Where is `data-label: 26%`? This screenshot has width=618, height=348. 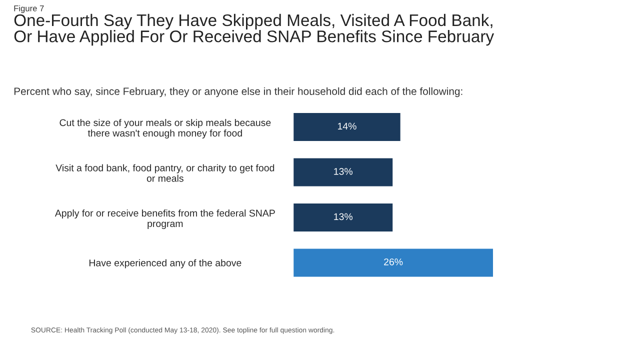
data-label: 26% is located at coordinates (393, 262).